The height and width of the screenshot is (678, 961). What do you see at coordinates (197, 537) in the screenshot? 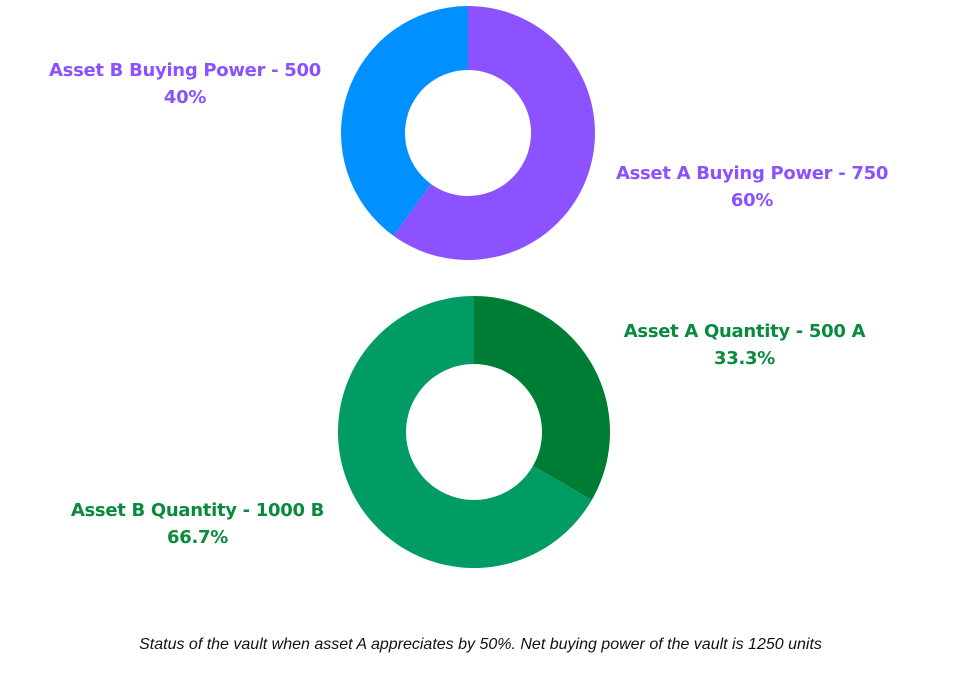
I see `label-asset-b-quantity-percent: 66.7%` at bounding box center [197, 537].